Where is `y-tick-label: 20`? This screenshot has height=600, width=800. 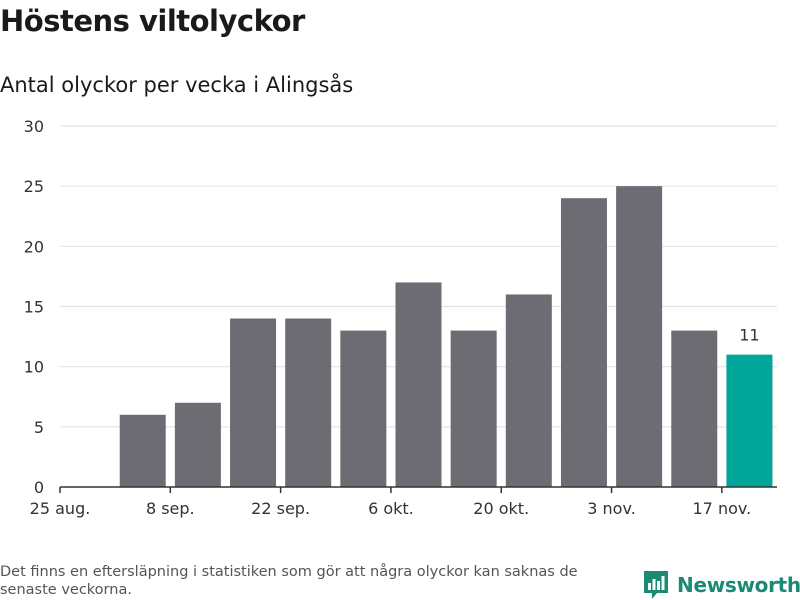
y-tick-label: 20 is located at coordinates (34, 246).